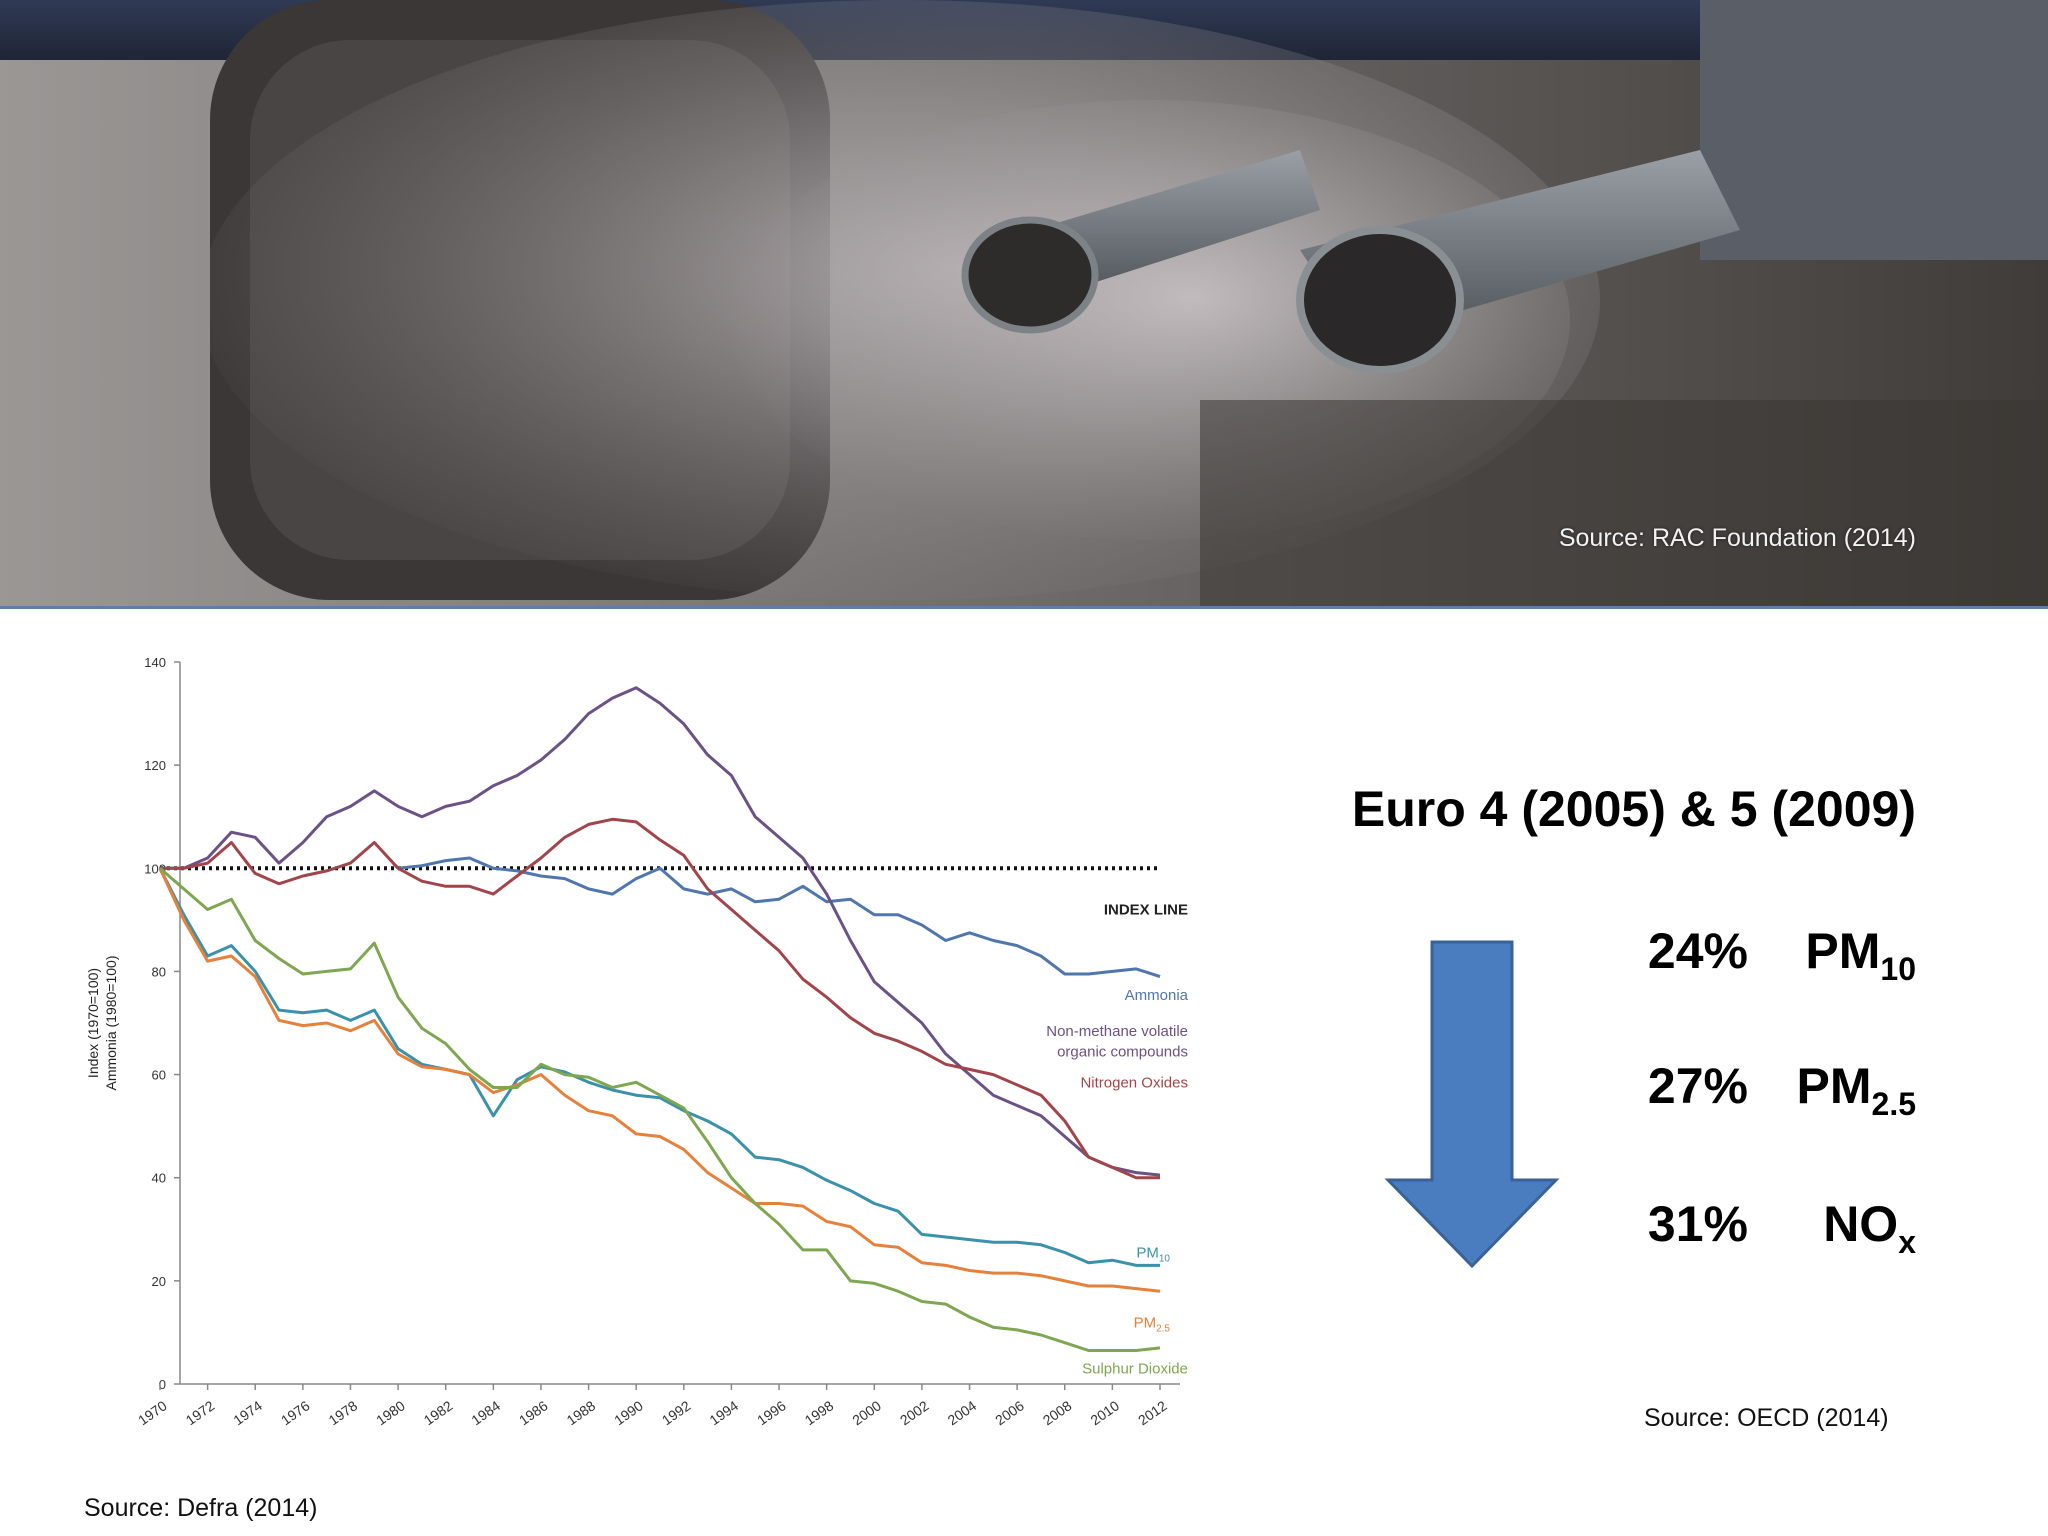 The image size is (2048, 1536). I want to click on stat-pm25-percent: 27%, so click(1697, 1086).